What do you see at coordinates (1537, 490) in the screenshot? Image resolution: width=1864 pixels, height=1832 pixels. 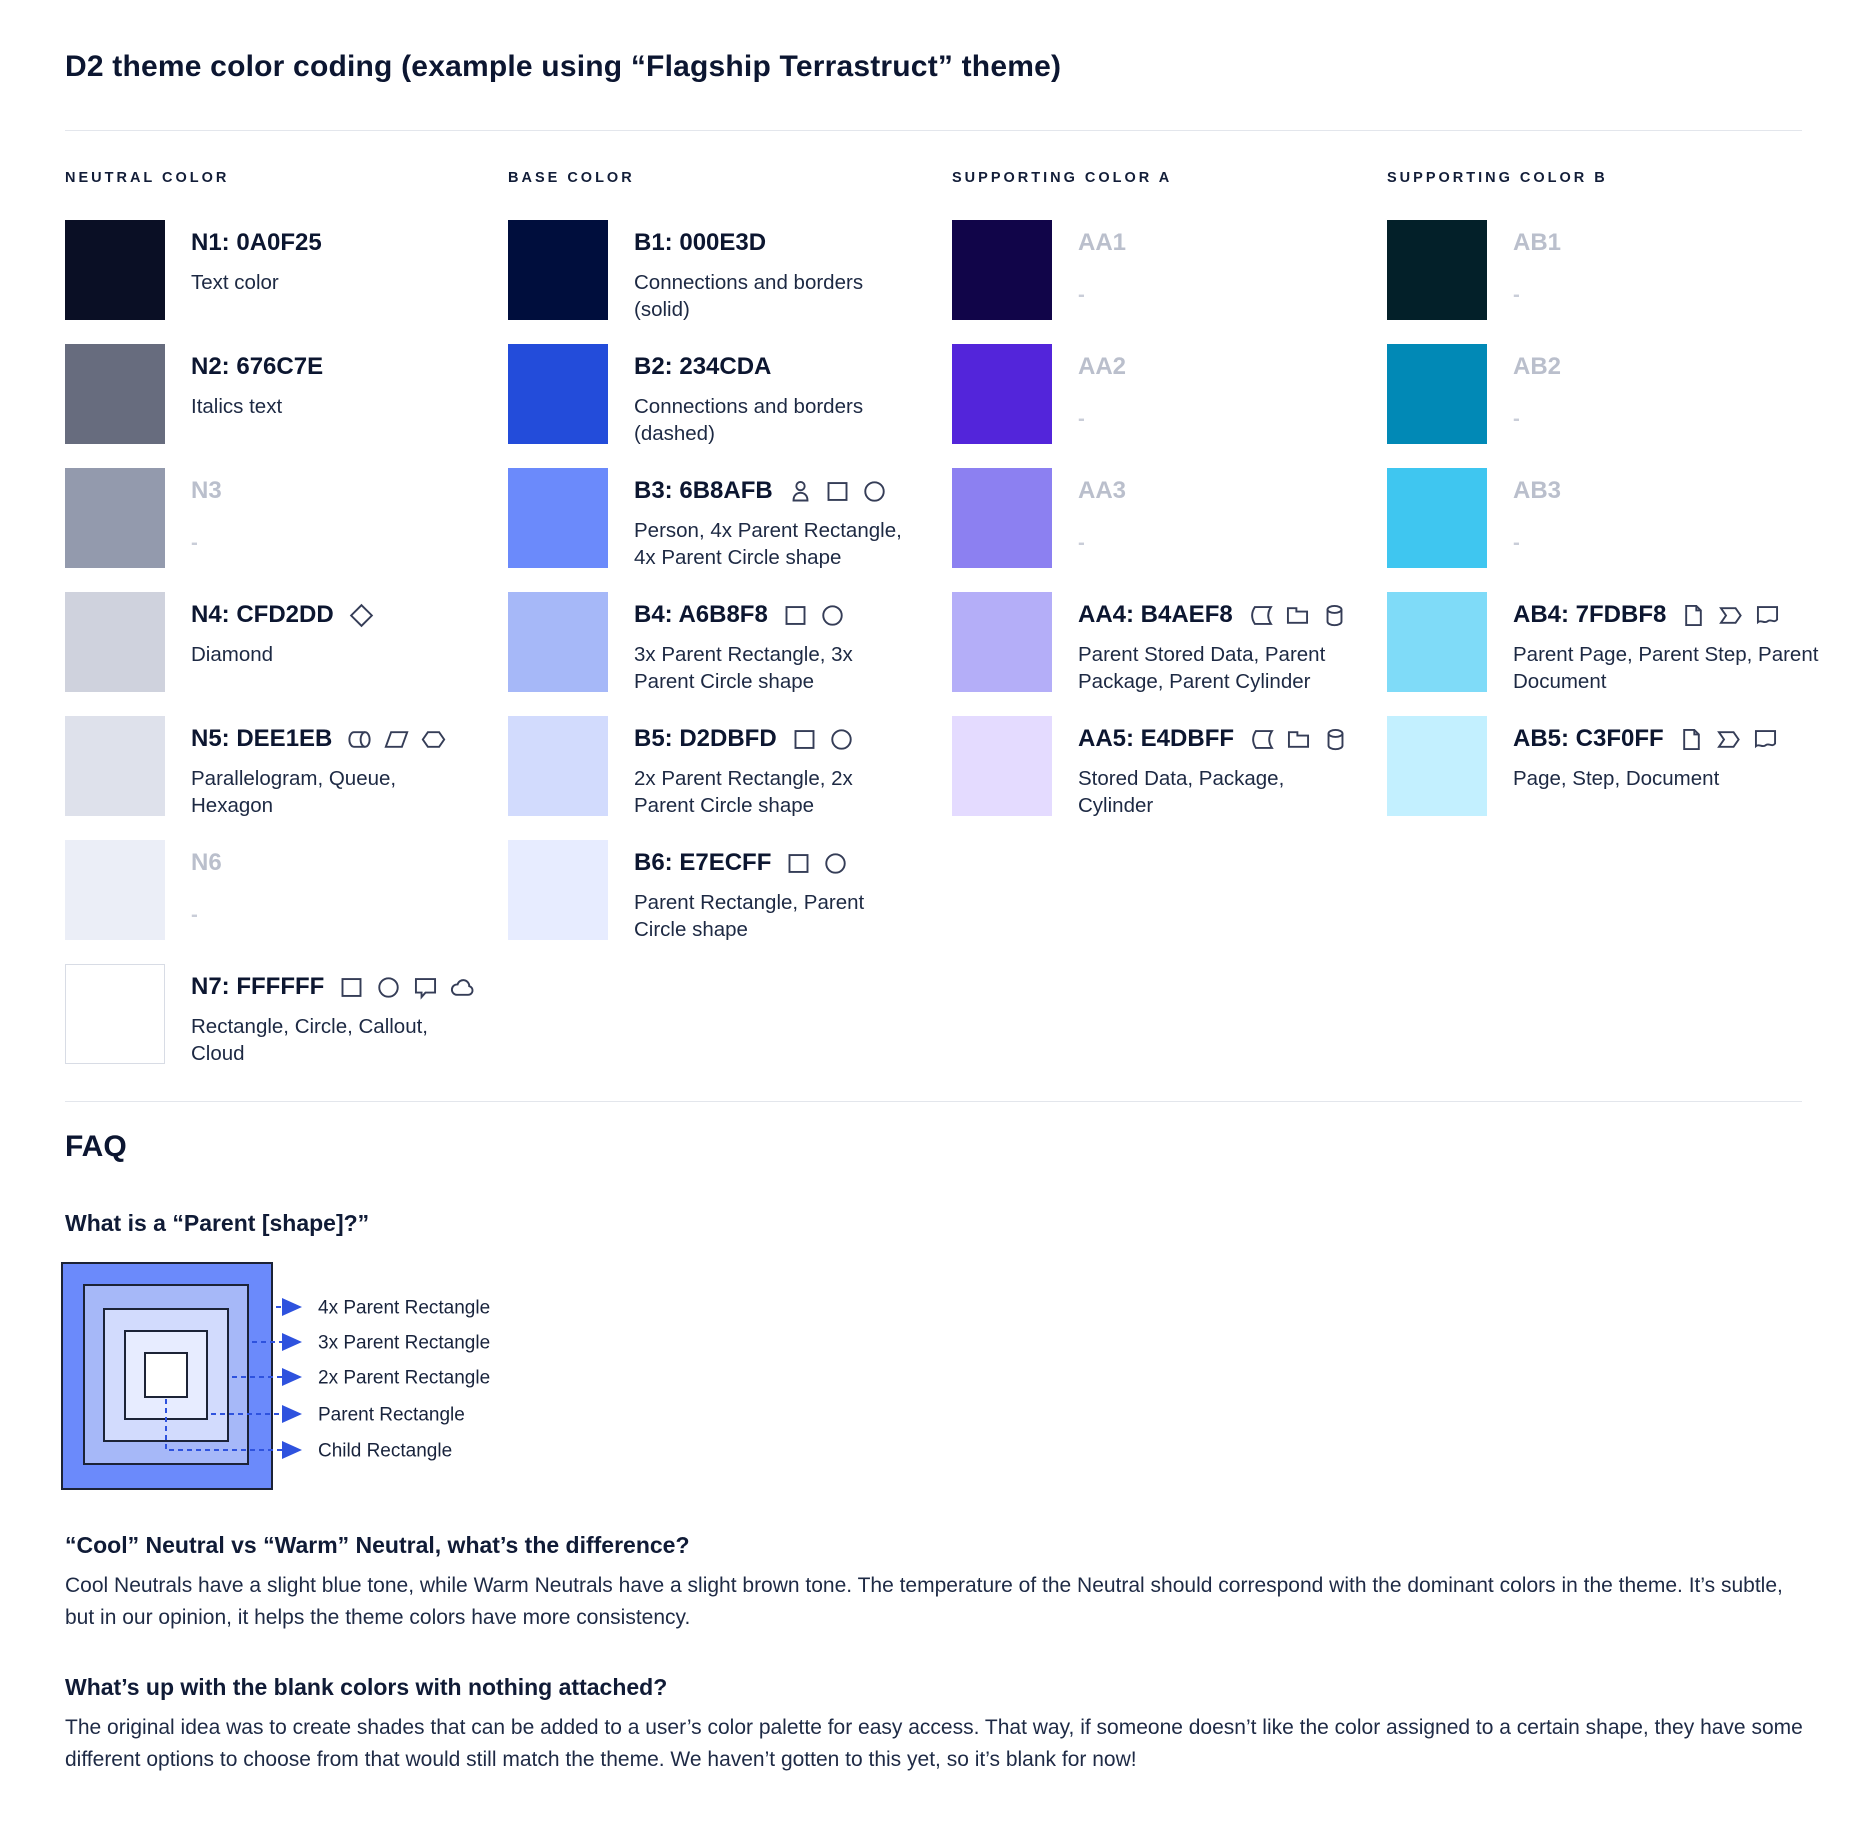 I see `swatch-code: AB3` at bounding box center [1537, 490].